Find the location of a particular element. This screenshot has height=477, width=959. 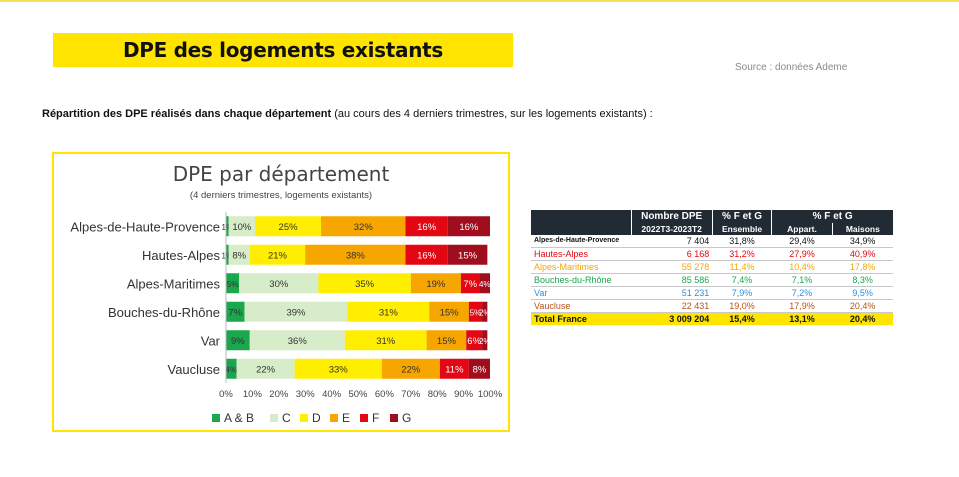

data-label: 15% is located at coordinates (450, 312).